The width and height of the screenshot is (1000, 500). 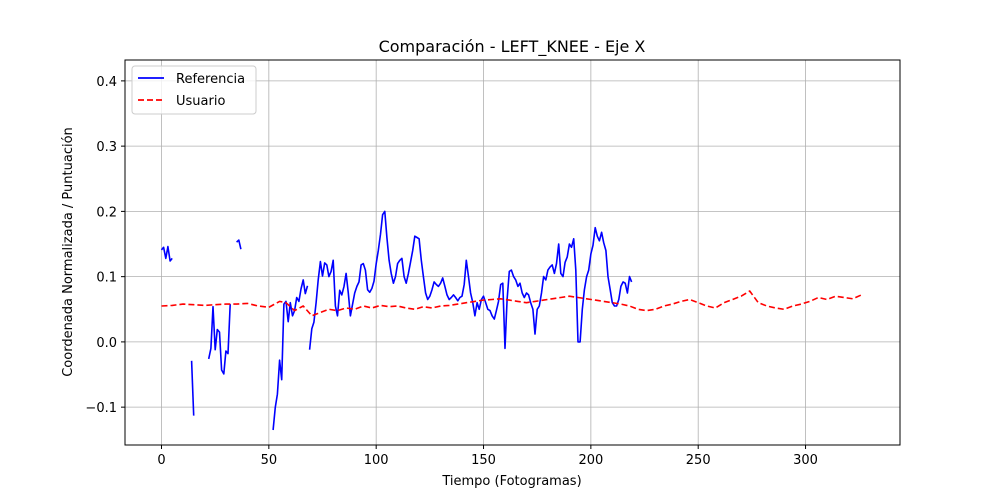 What do you see at coordinates (106, 82) in the screenshot?
I see `y-tick-label: 0.4` at bounding box center [106, 82].